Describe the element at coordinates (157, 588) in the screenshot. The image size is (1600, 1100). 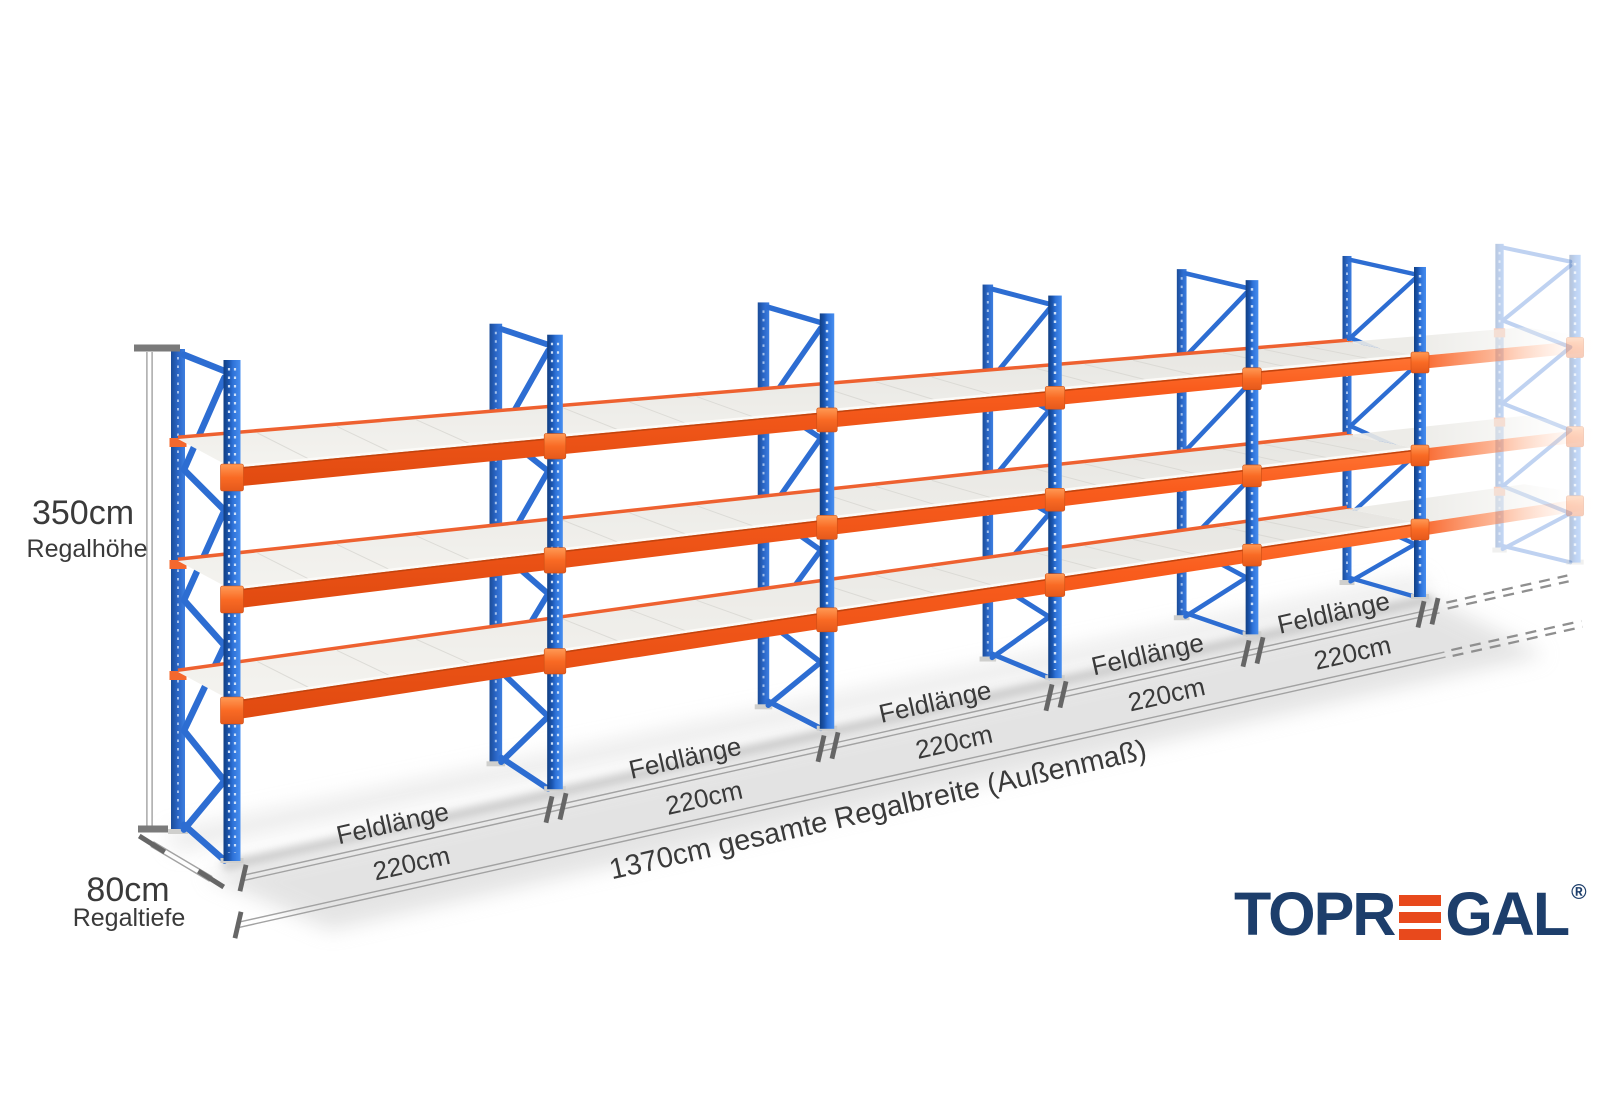
I see `height-dimension` at that location.